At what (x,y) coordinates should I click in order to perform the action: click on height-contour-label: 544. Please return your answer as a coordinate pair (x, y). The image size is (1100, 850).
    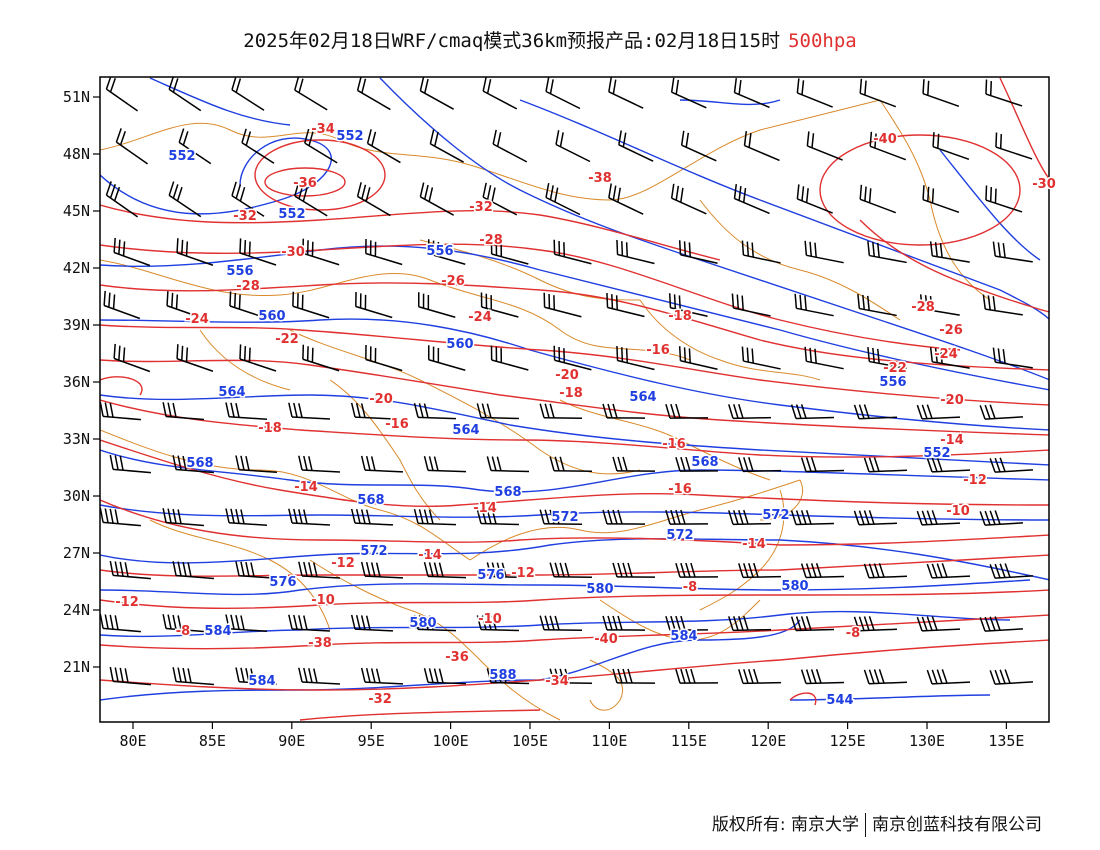
    Looking at the image, I should click on (839, 700).